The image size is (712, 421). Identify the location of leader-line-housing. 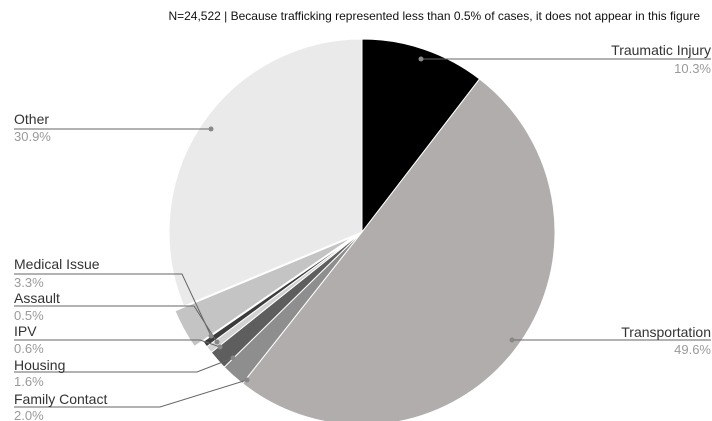
(124, 365).